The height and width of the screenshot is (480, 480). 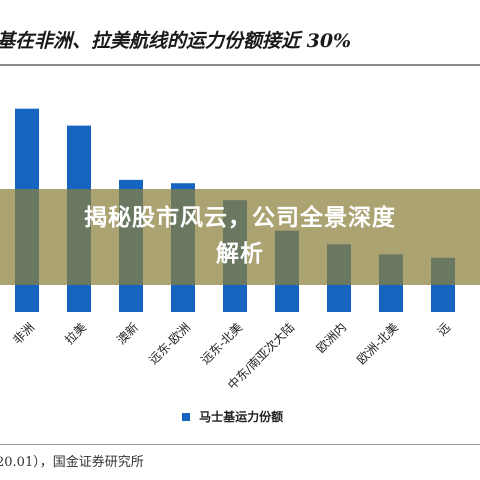 What do you see at coordinates (186, 416) in the screenshot?
I see `legend-swatch` at bounding box center [186, 416].